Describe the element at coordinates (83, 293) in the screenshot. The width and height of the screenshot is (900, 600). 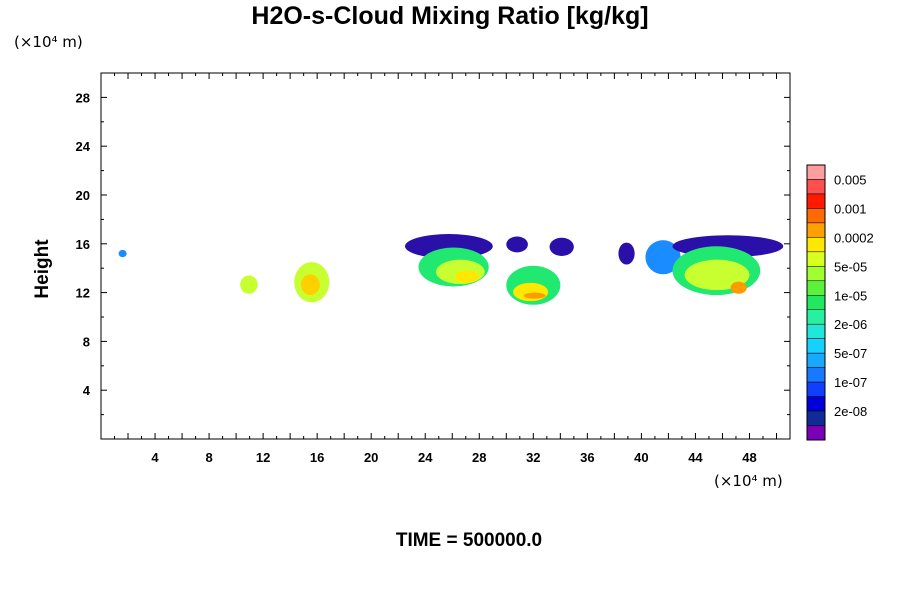
I see `y-tick-label: 12` at that location.